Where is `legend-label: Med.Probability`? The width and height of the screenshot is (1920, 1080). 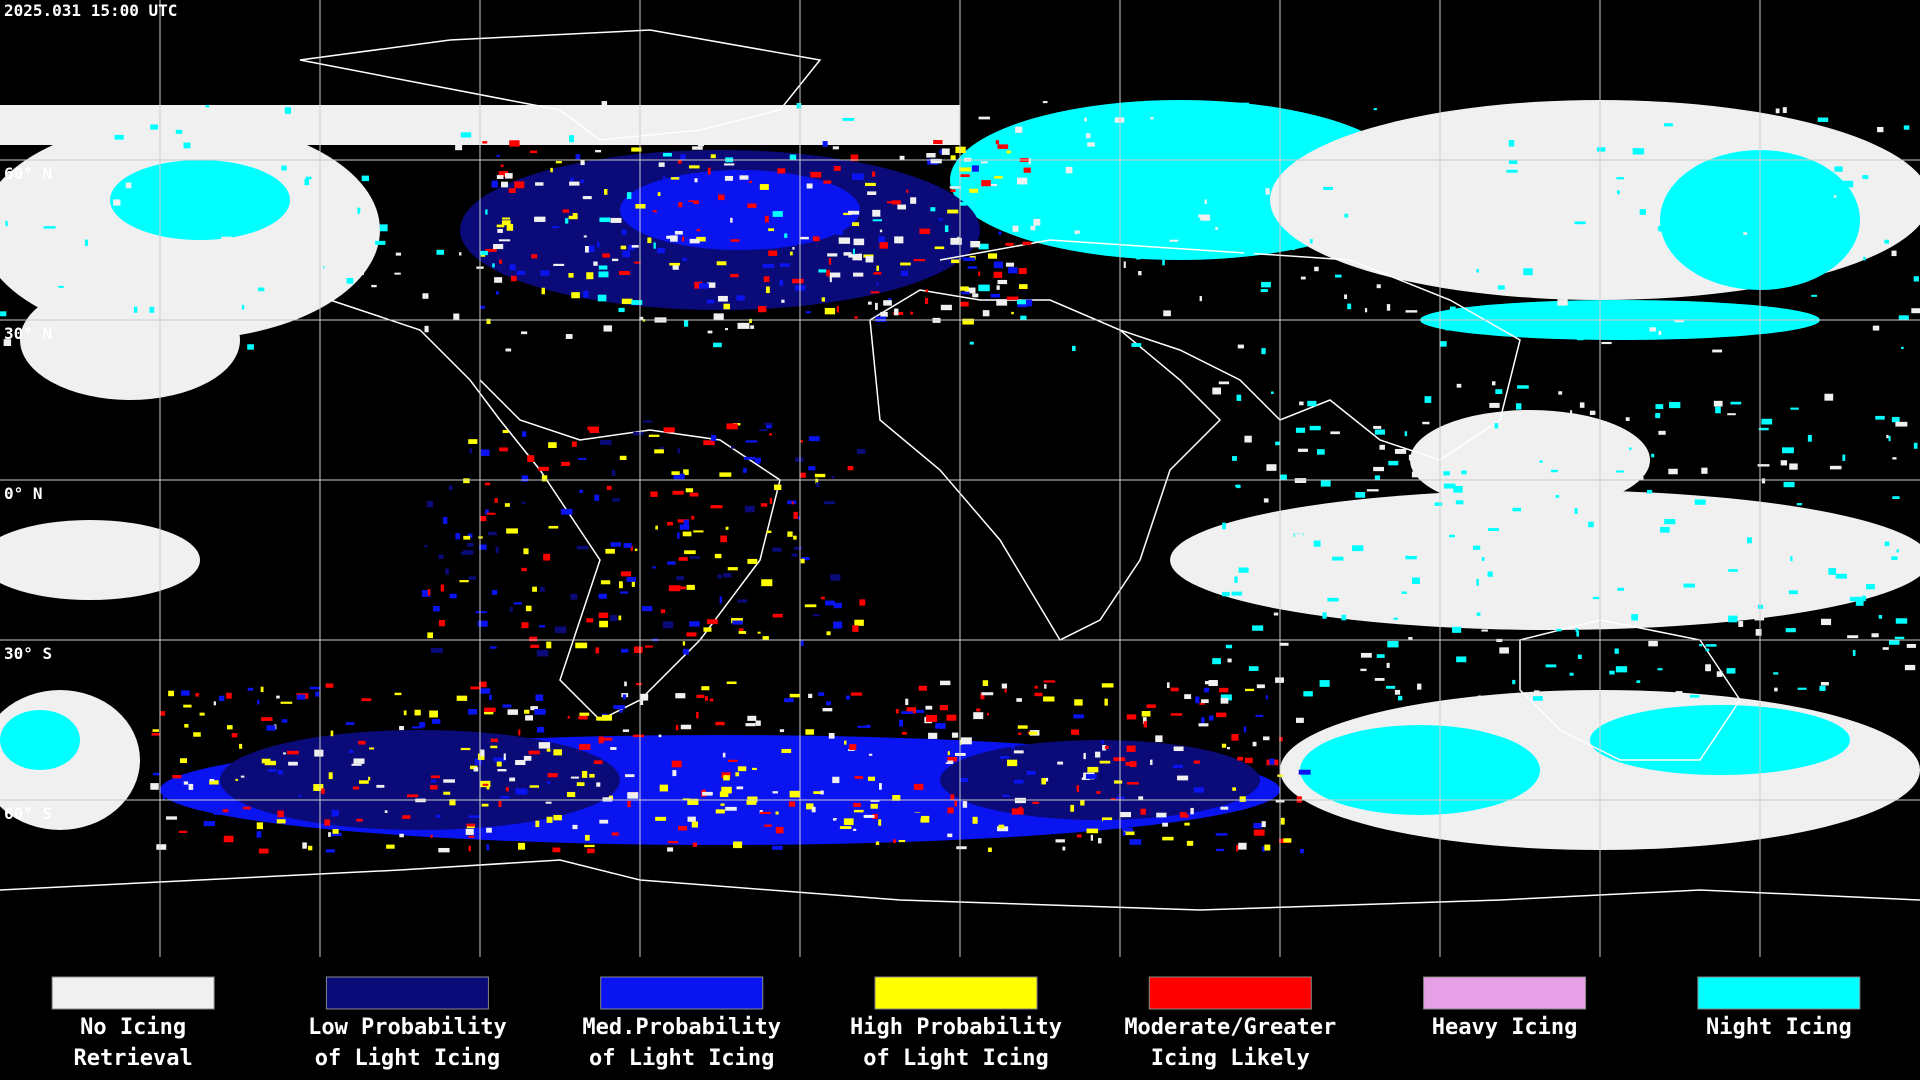
legend-label: Med.Probability is located at coordinates (681, 1027).